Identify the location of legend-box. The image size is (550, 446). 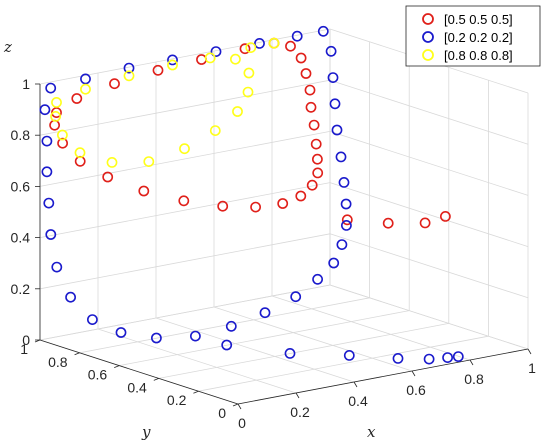
(473, 36).